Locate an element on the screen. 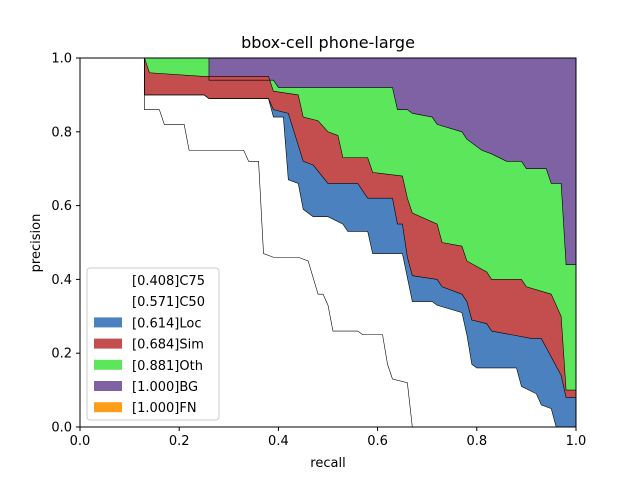  legend-swatch-0-408-c75 is located at coordinates (108, 280).